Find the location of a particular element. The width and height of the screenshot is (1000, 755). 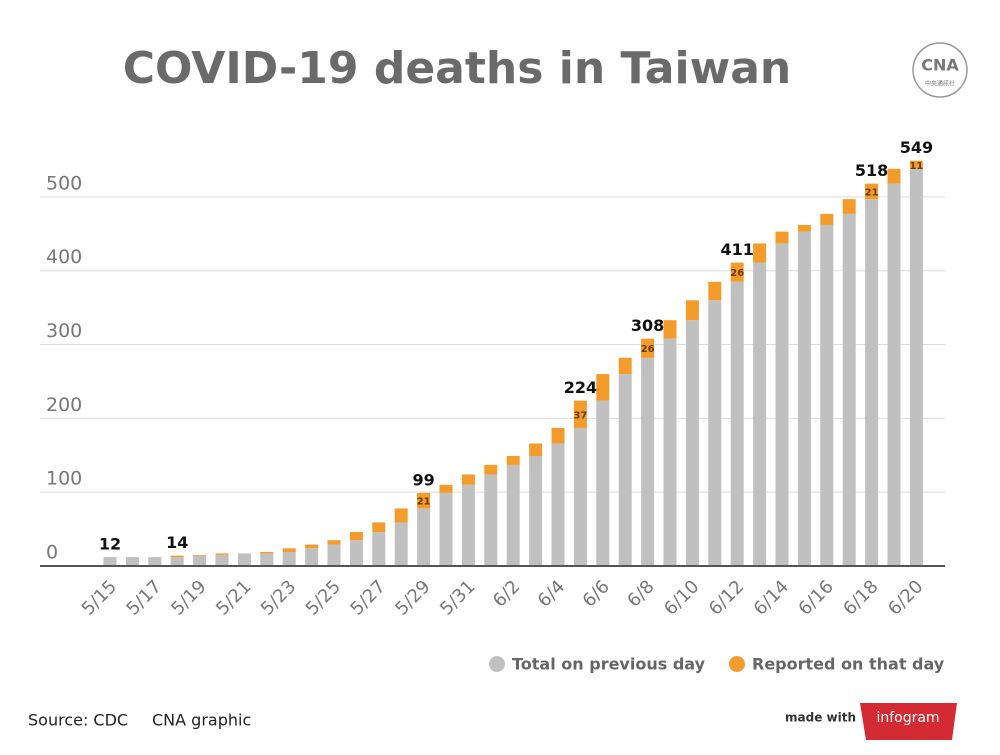

x-tick-label: 5/25 is located at coordinates (323, 597).